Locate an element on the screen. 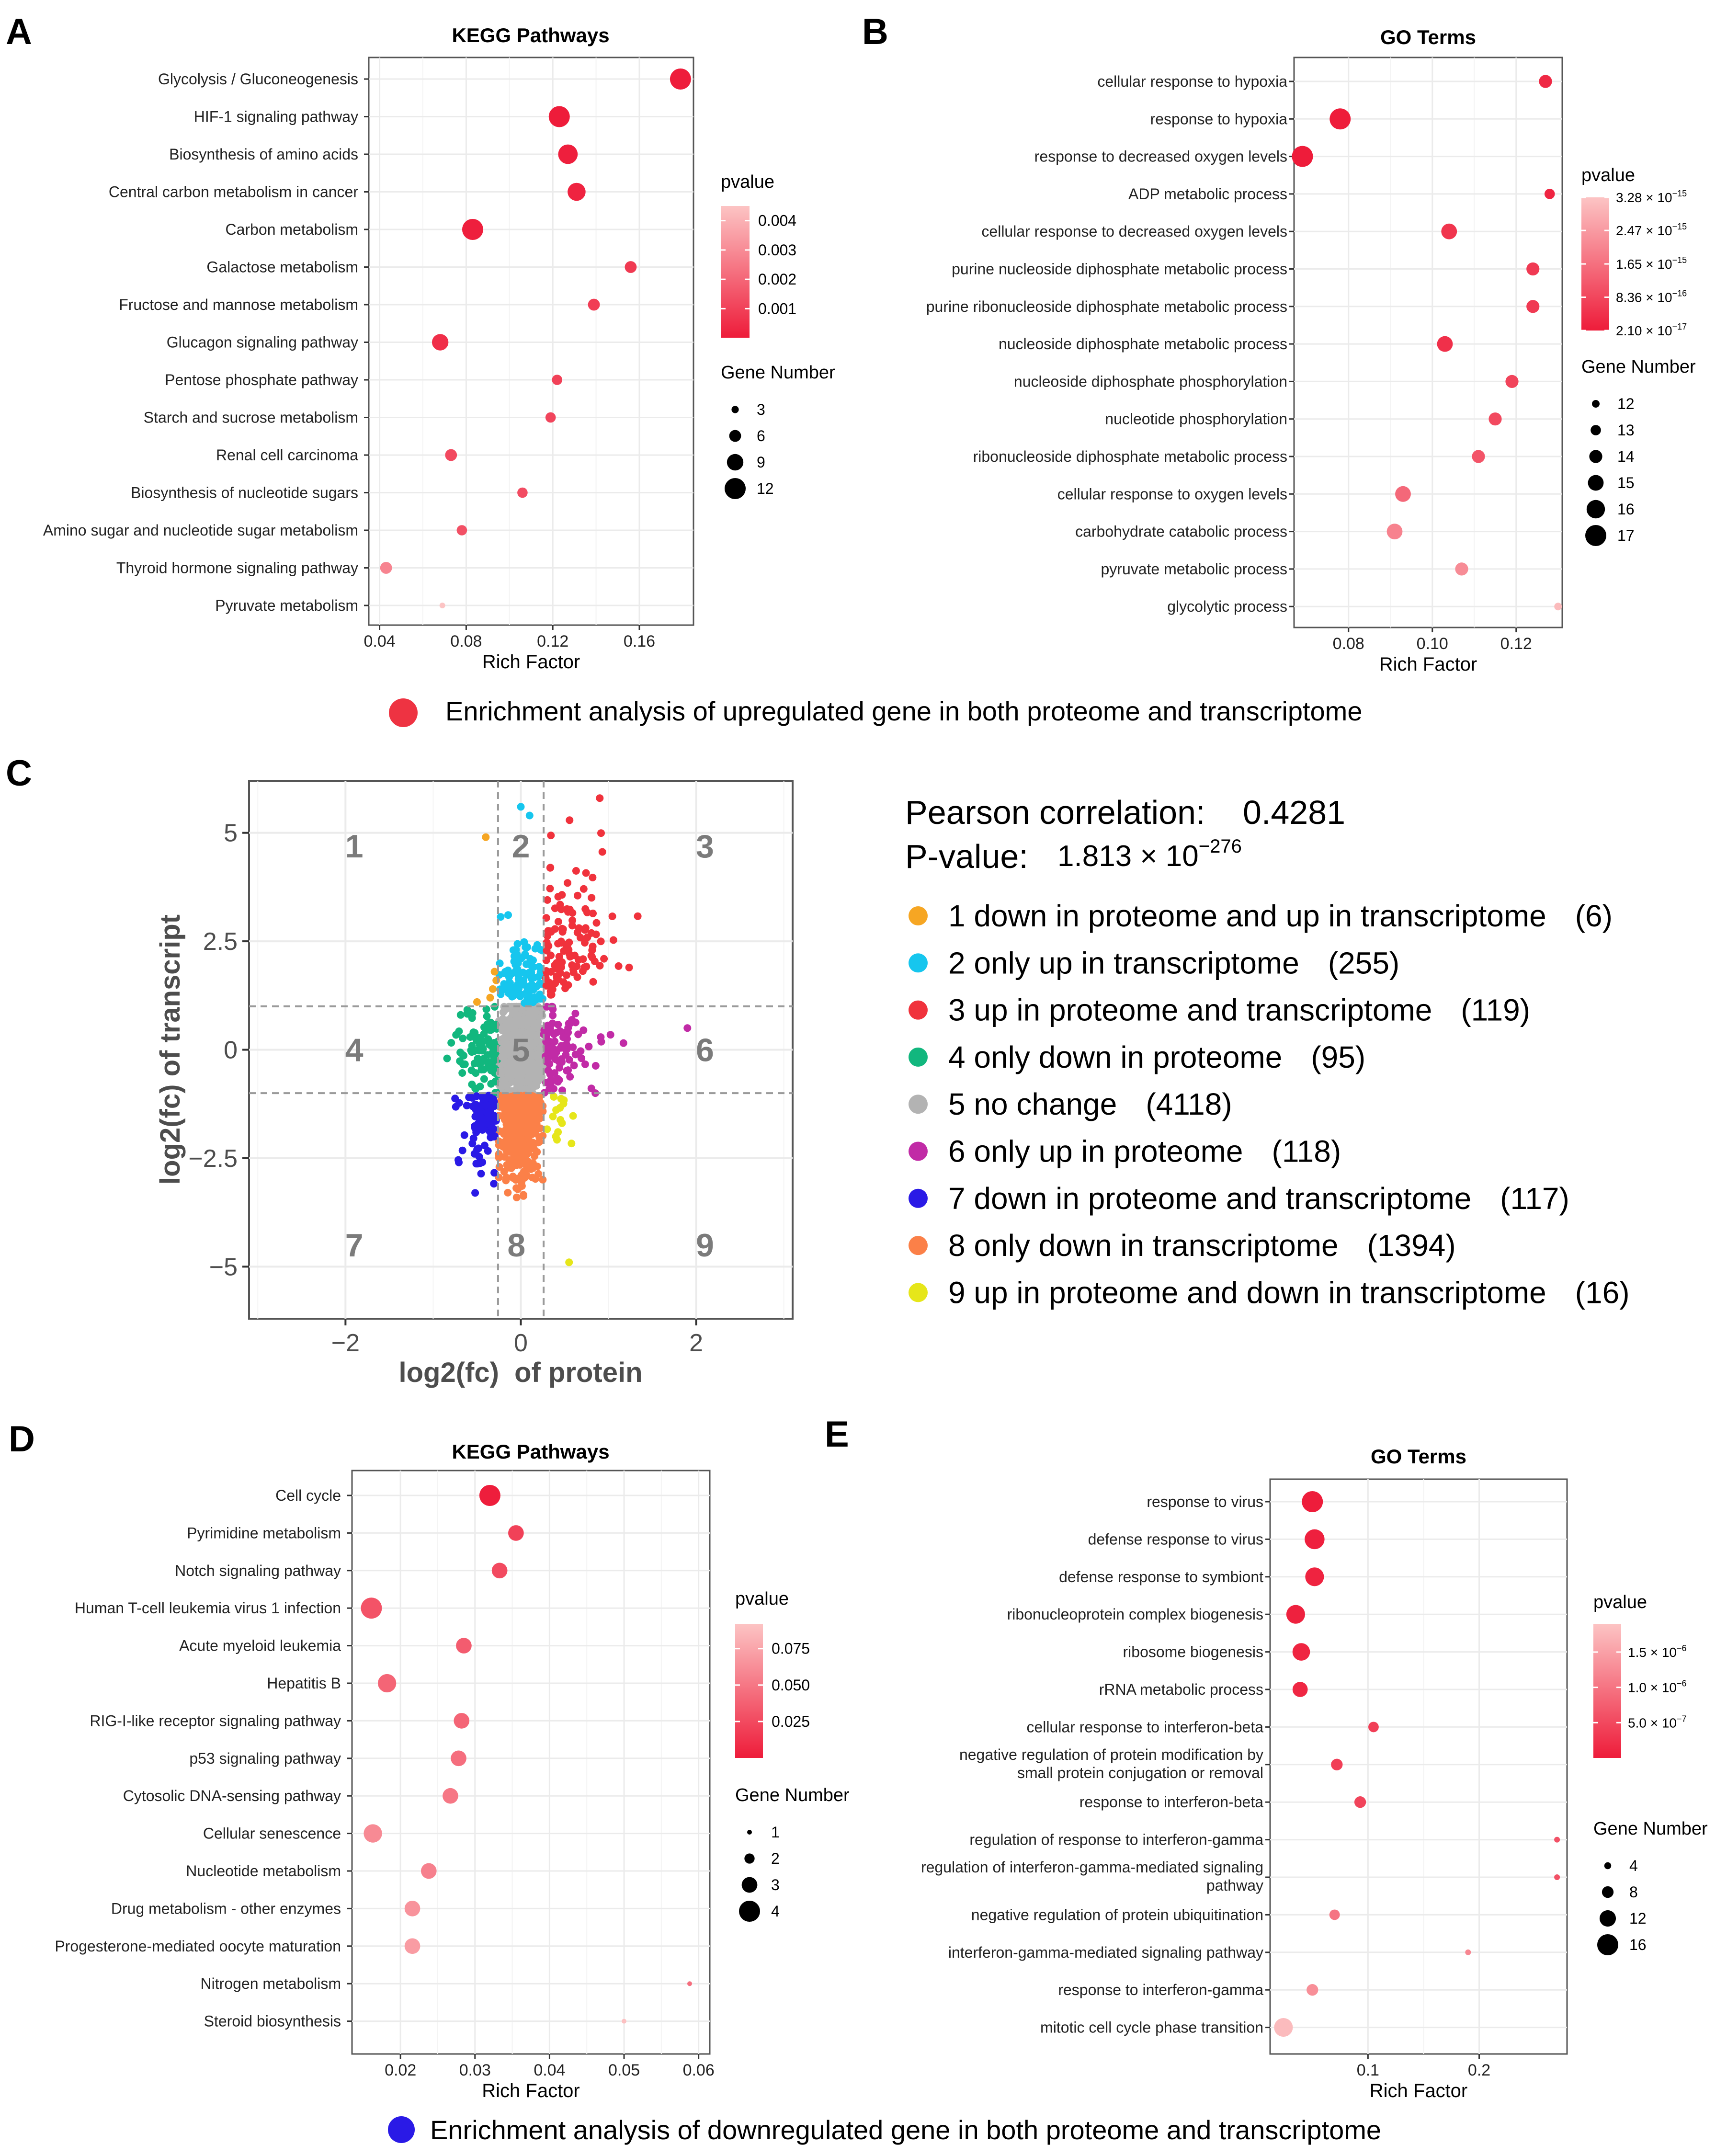 The image size is (1727, 2156). category-label-e-4: ribosome biogenesis is located at coordinates (1193, 1652).